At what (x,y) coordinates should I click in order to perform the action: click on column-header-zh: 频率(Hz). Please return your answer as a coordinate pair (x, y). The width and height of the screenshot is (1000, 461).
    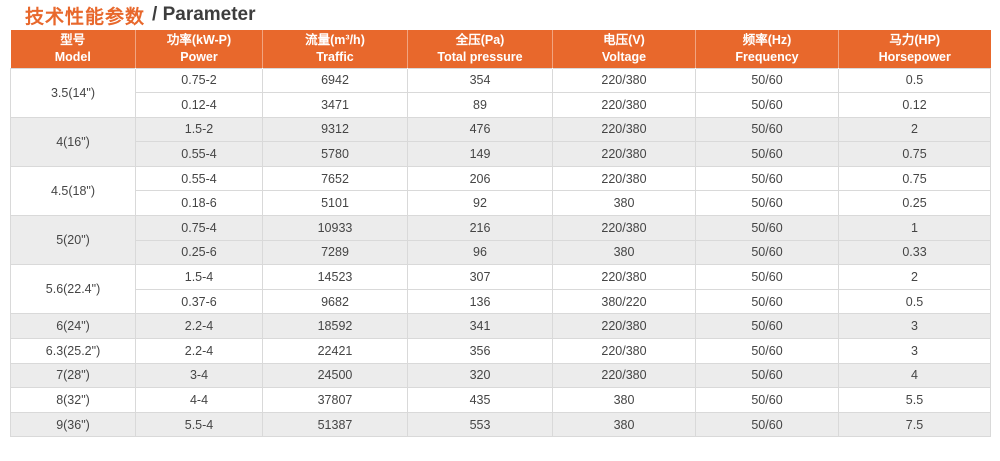
    Looking at the image, I should click on (767, 39).